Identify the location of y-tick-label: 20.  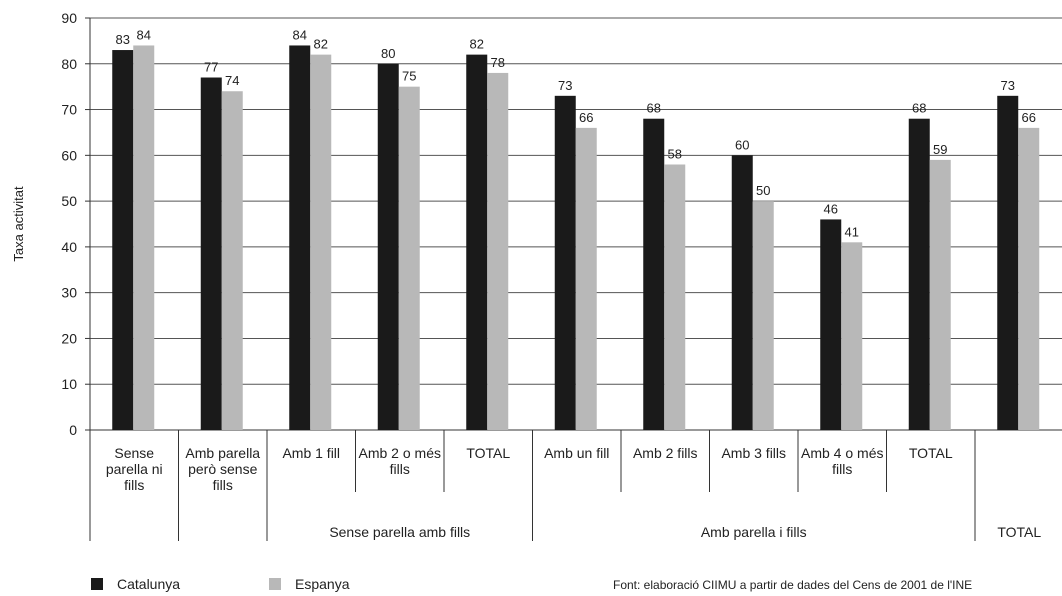
(69, 338).